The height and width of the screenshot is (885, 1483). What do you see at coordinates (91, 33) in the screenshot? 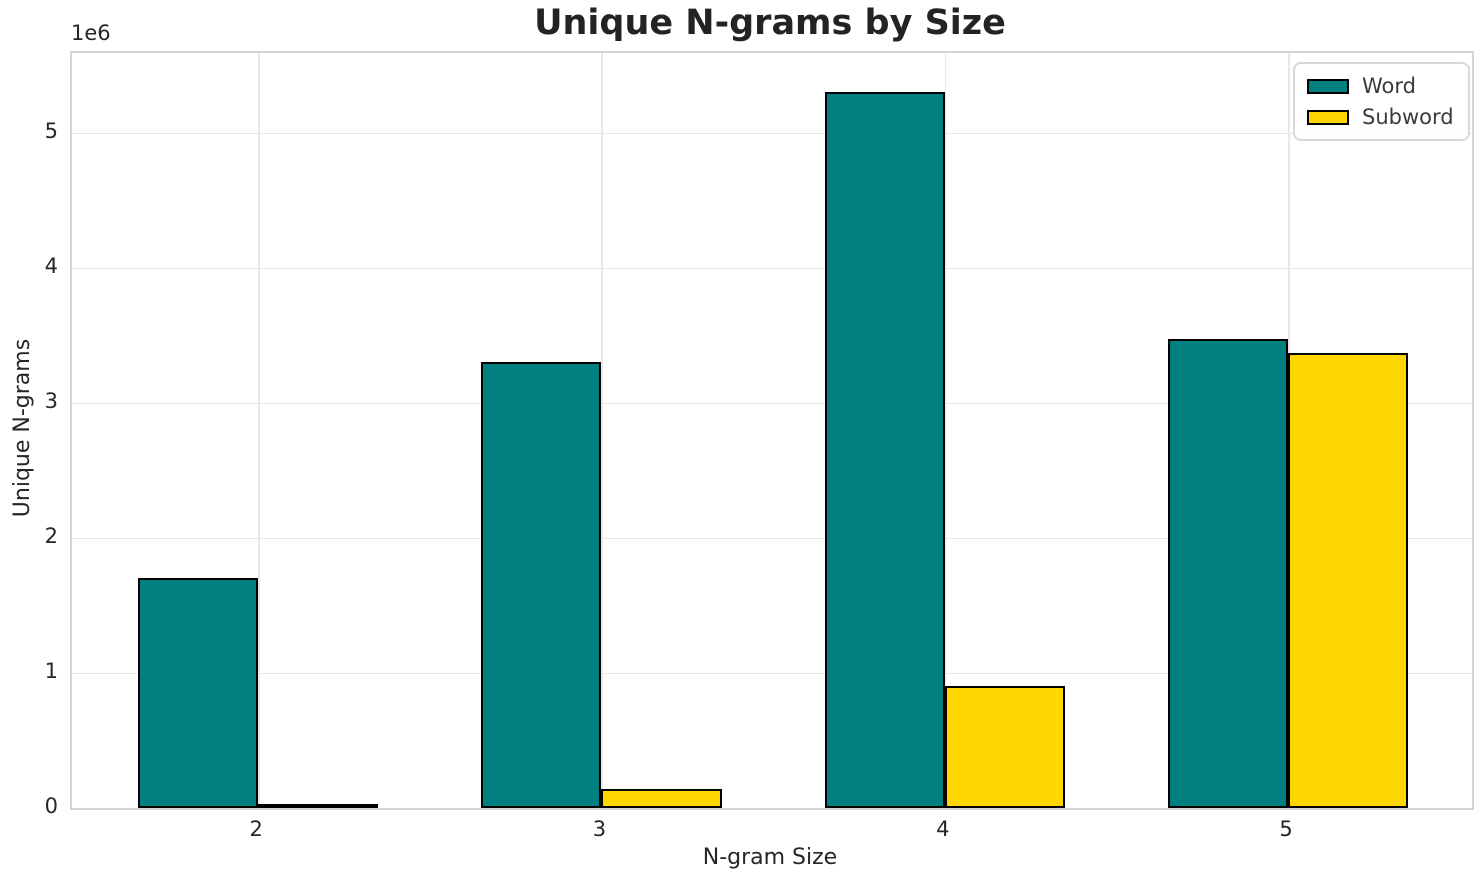
I see `y-axis-offset-label: 1e6` at bounding box center [91, 33].